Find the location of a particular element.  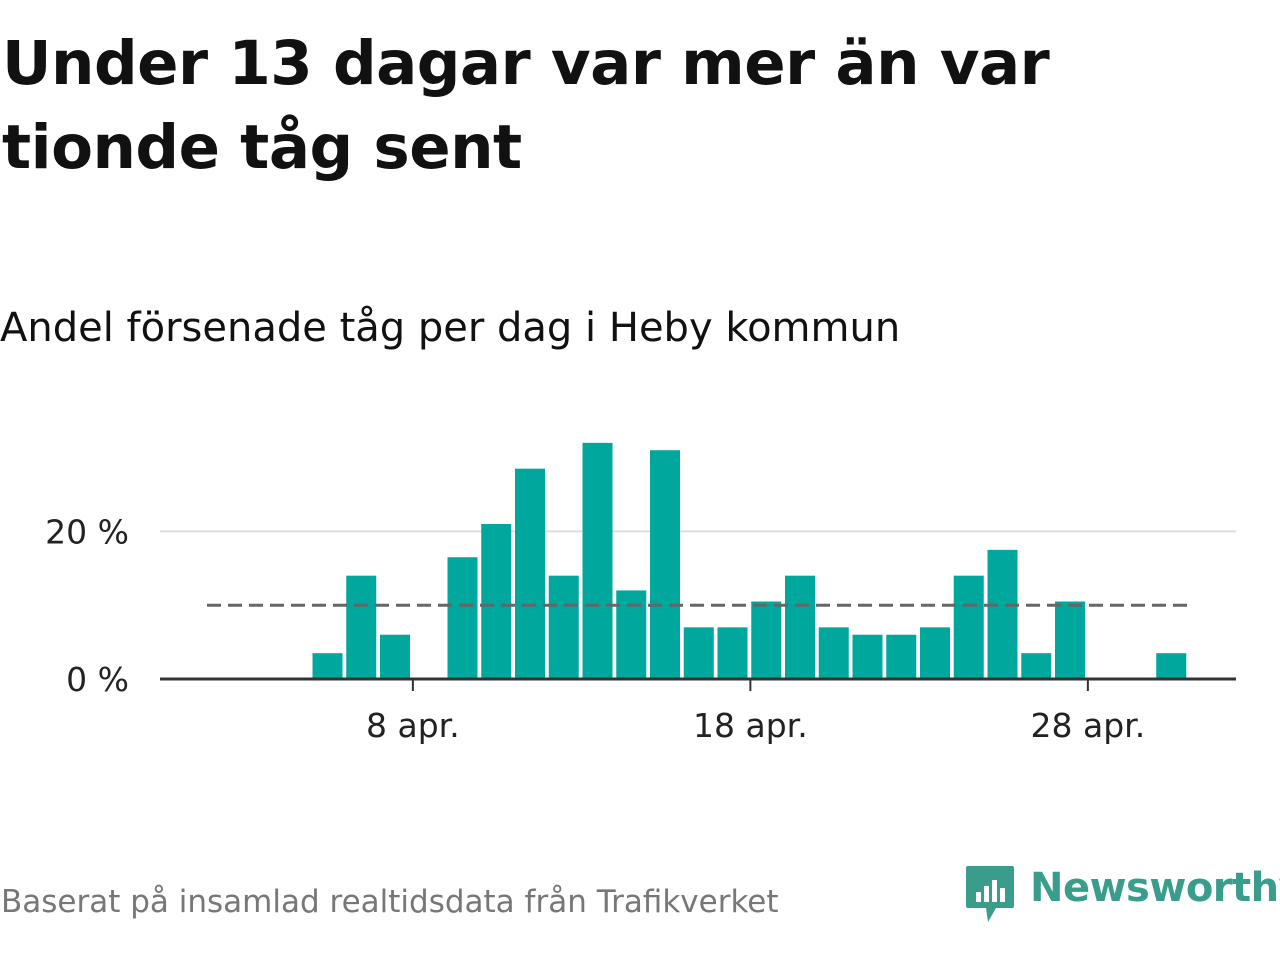

x-tick-label: 8 apr. is located at coordinates (413, 725).